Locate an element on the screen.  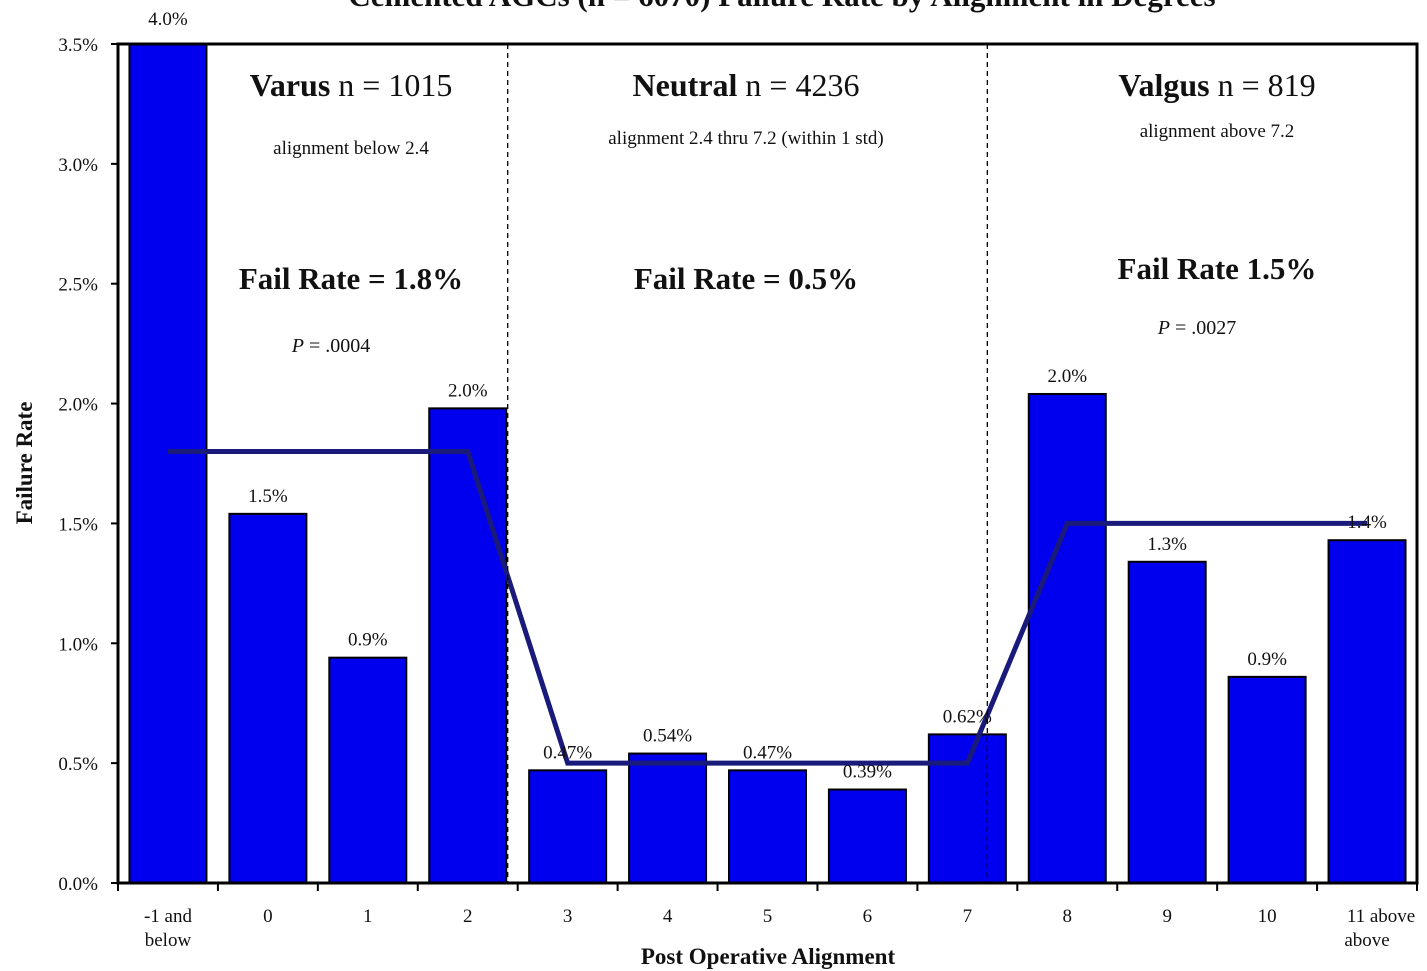
data-label-6: 0.47% is located at coordinates (767, 752).